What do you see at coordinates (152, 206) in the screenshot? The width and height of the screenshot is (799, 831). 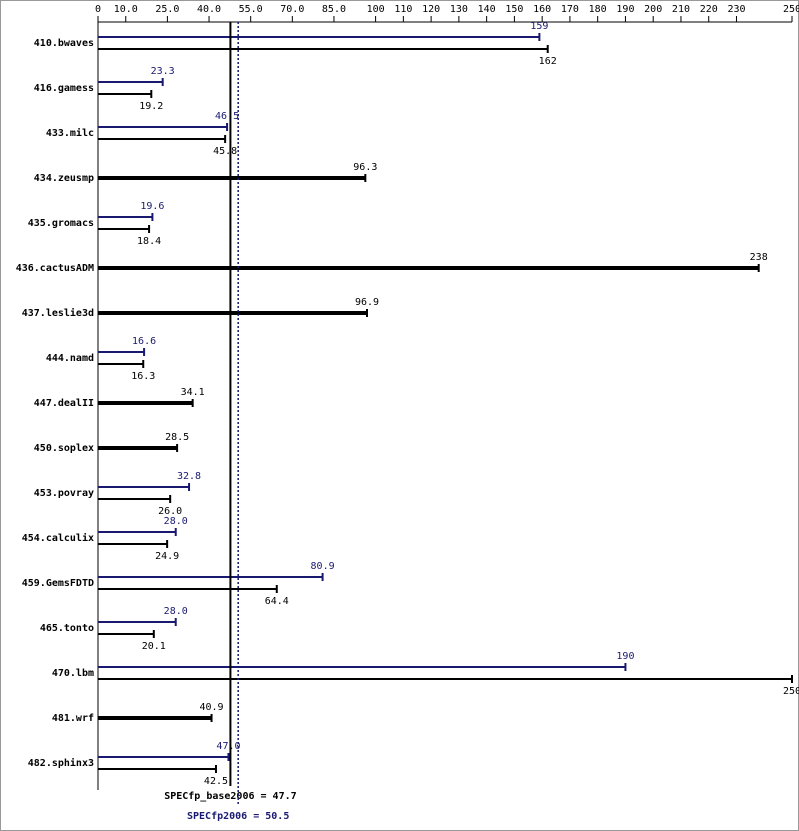 I see `value-label: 19.6` at bounding box center [152, 206].